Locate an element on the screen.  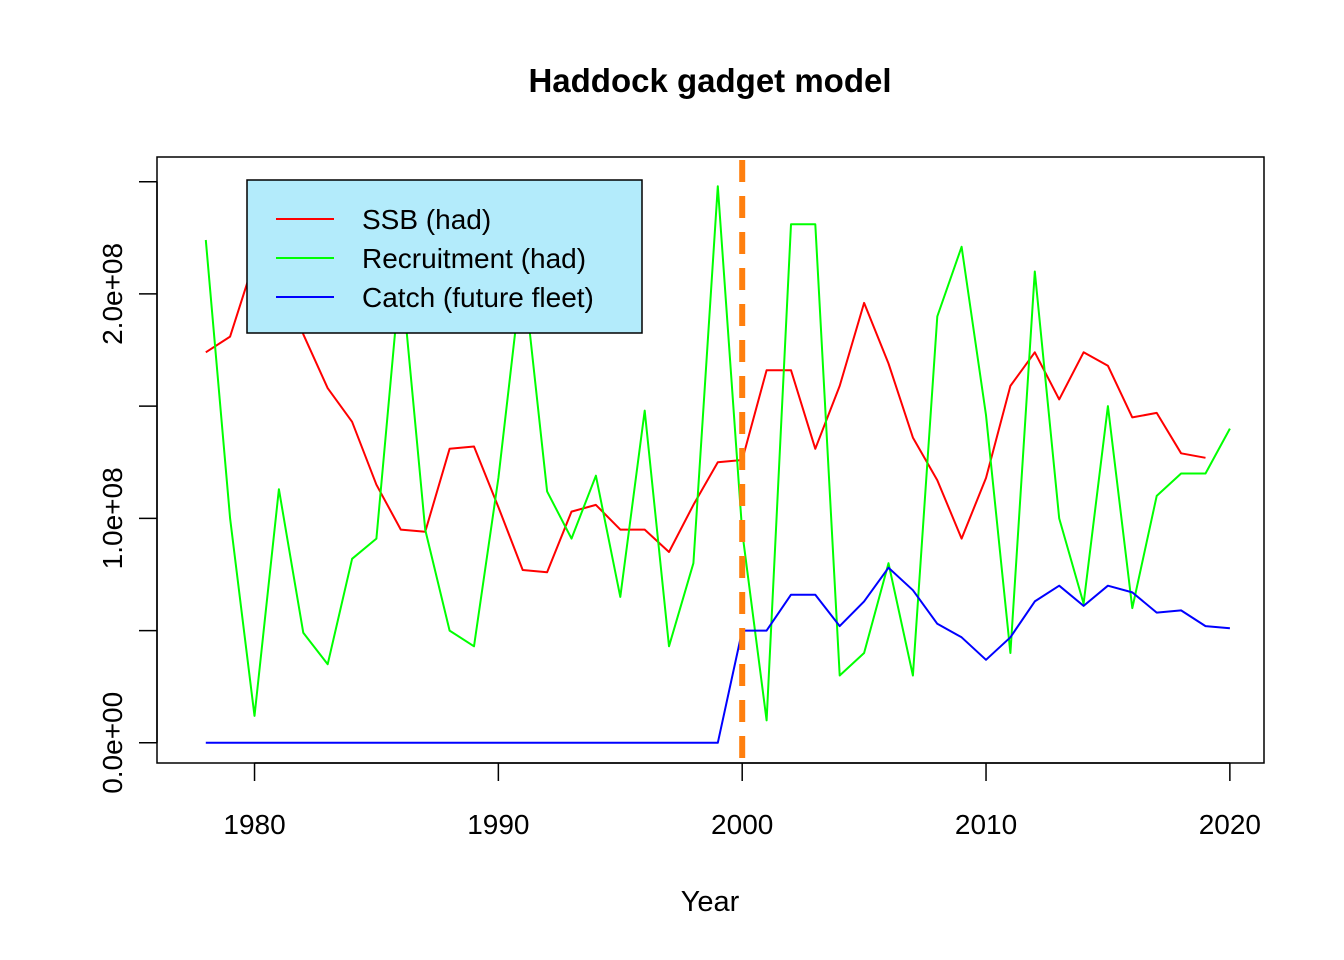
legend-label-ssb-had: SSB (had) is located at coordinates (426, 219).